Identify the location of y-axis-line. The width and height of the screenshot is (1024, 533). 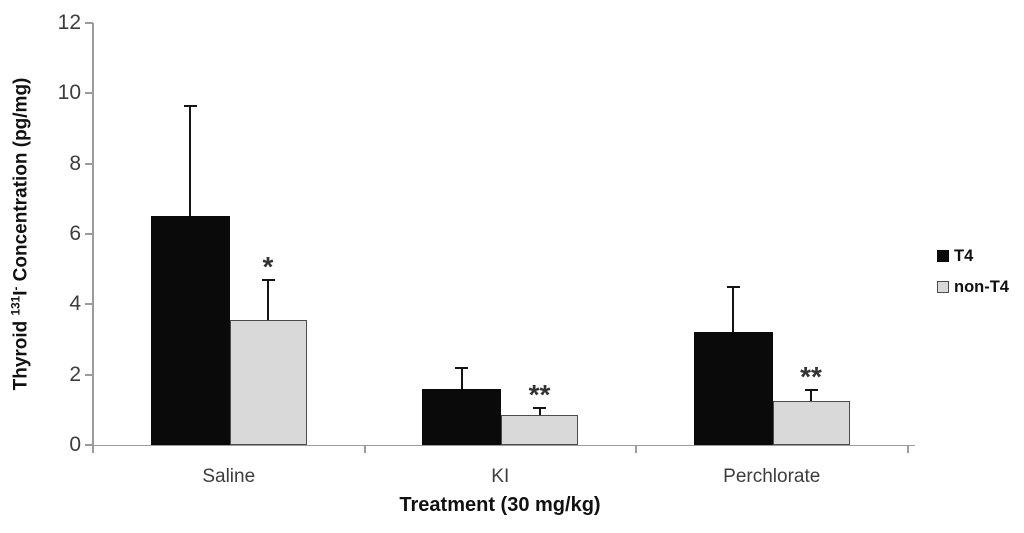
(93, 238).